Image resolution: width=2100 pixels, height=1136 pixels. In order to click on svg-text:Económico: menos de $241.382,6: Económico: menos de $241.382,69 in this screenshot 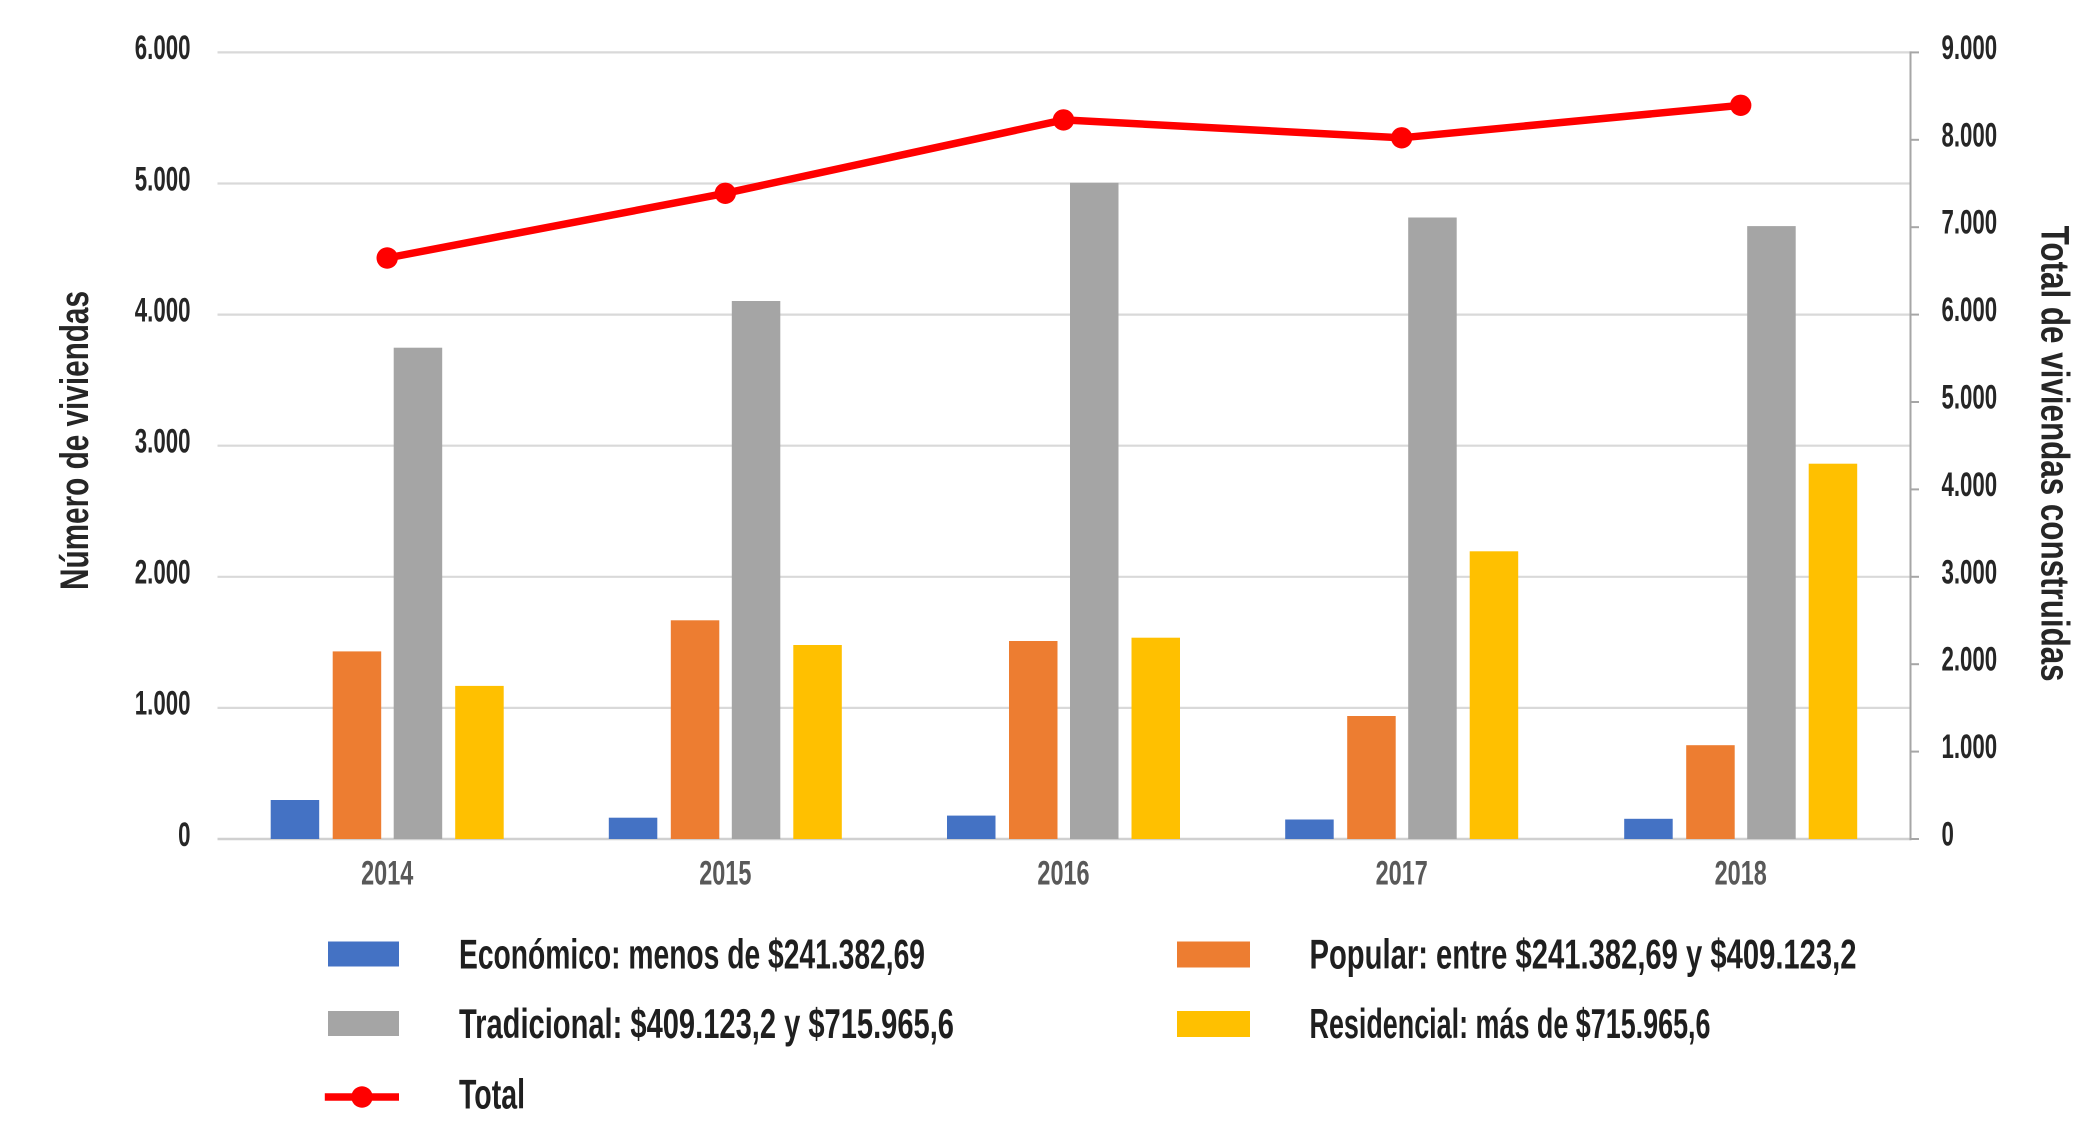, I will do `click(692, 954)`.